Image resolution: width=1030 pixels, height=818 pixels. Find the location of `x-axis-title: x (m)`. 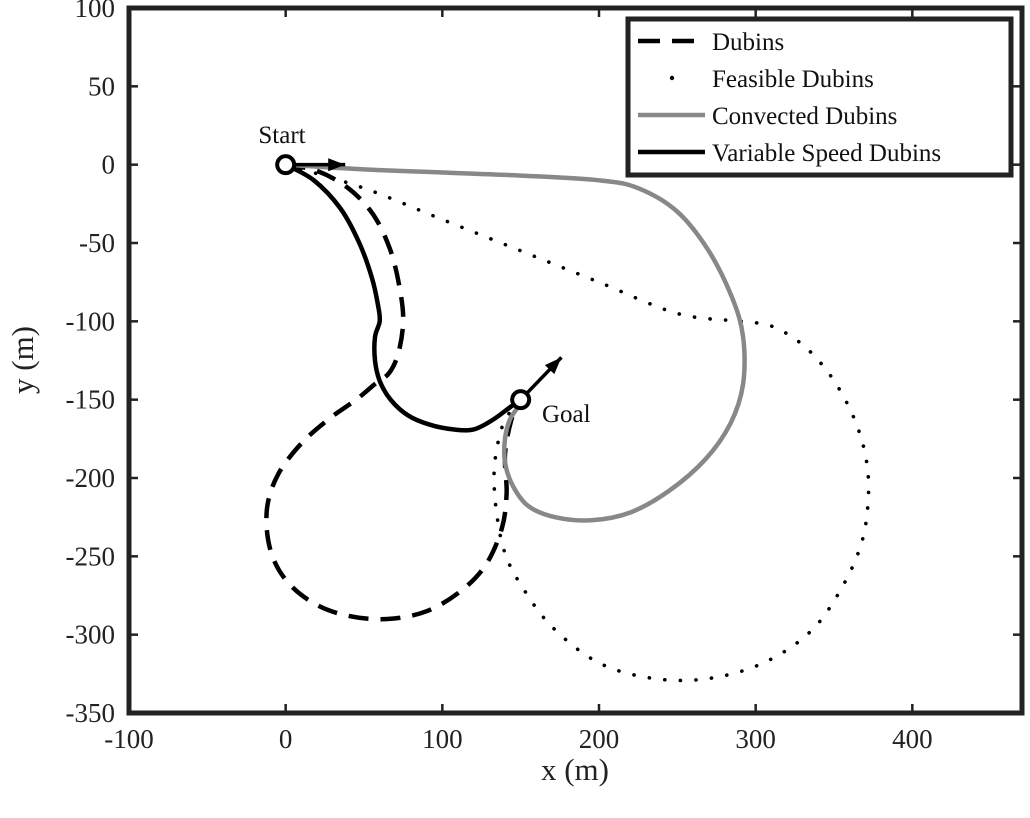

x-axis-title: x (m) is located at coordinates (575, 769).